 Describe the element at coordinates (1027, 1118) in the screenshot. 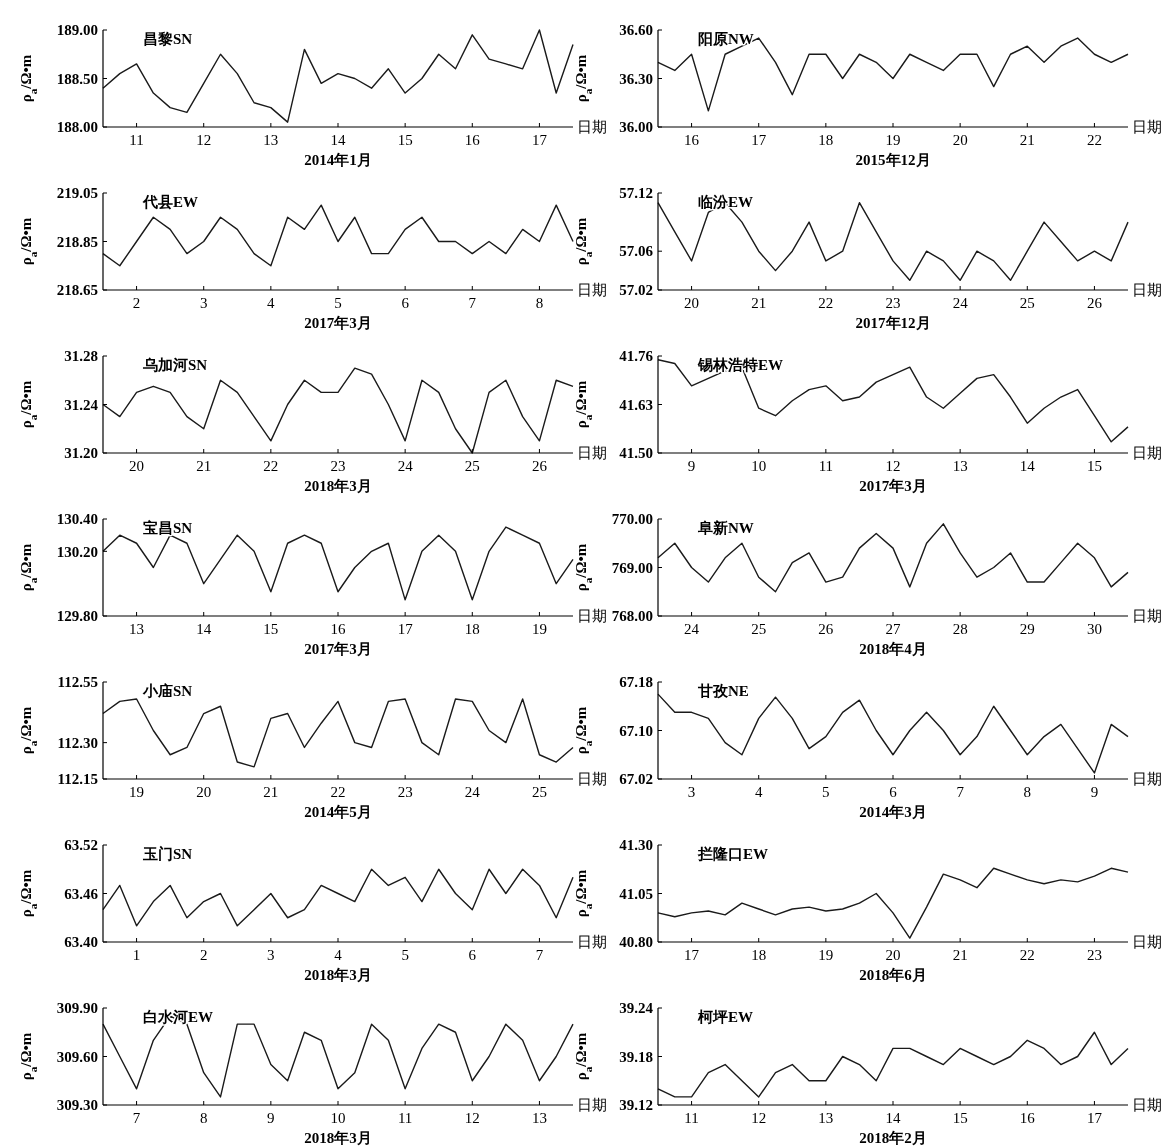

I see `x-tick-label: 16` at that location.